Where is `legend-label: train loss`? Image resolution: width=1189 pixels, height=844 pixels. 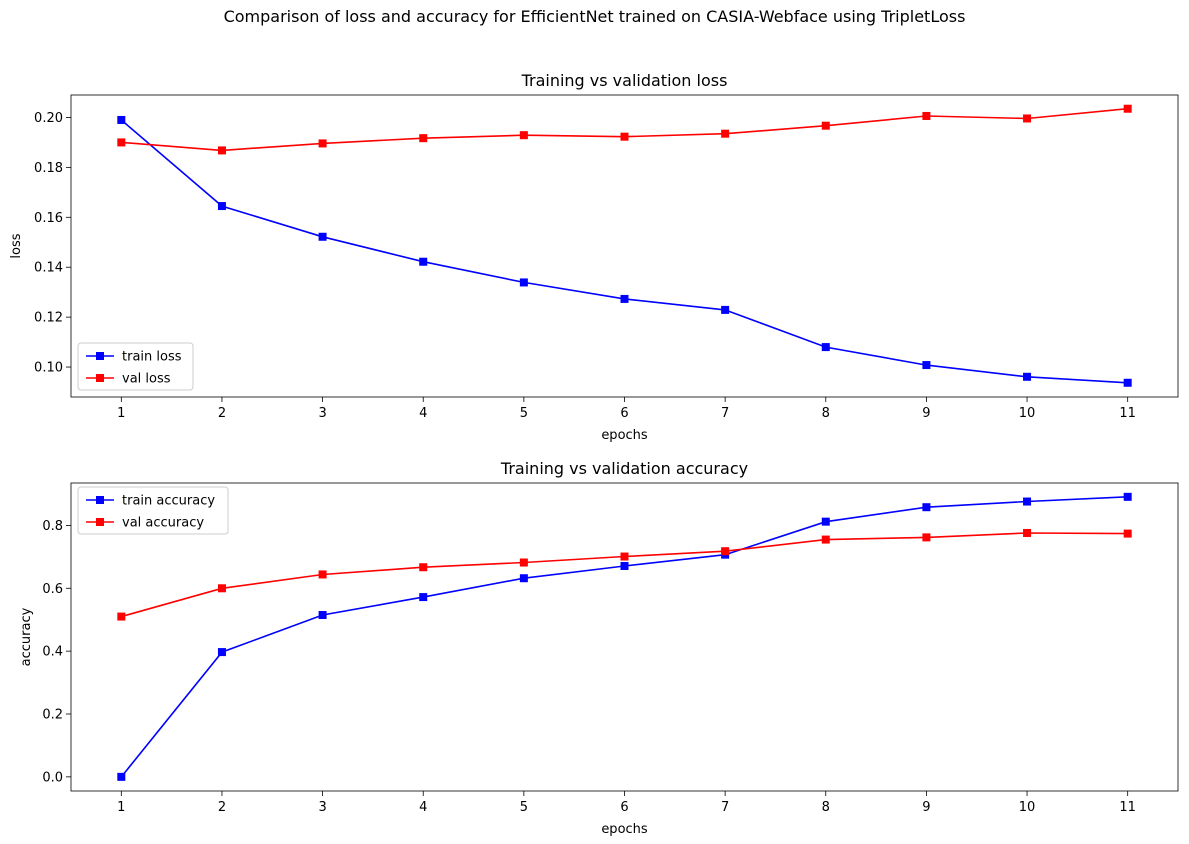
legend-label: train loss is located at coordinates (152, 357).